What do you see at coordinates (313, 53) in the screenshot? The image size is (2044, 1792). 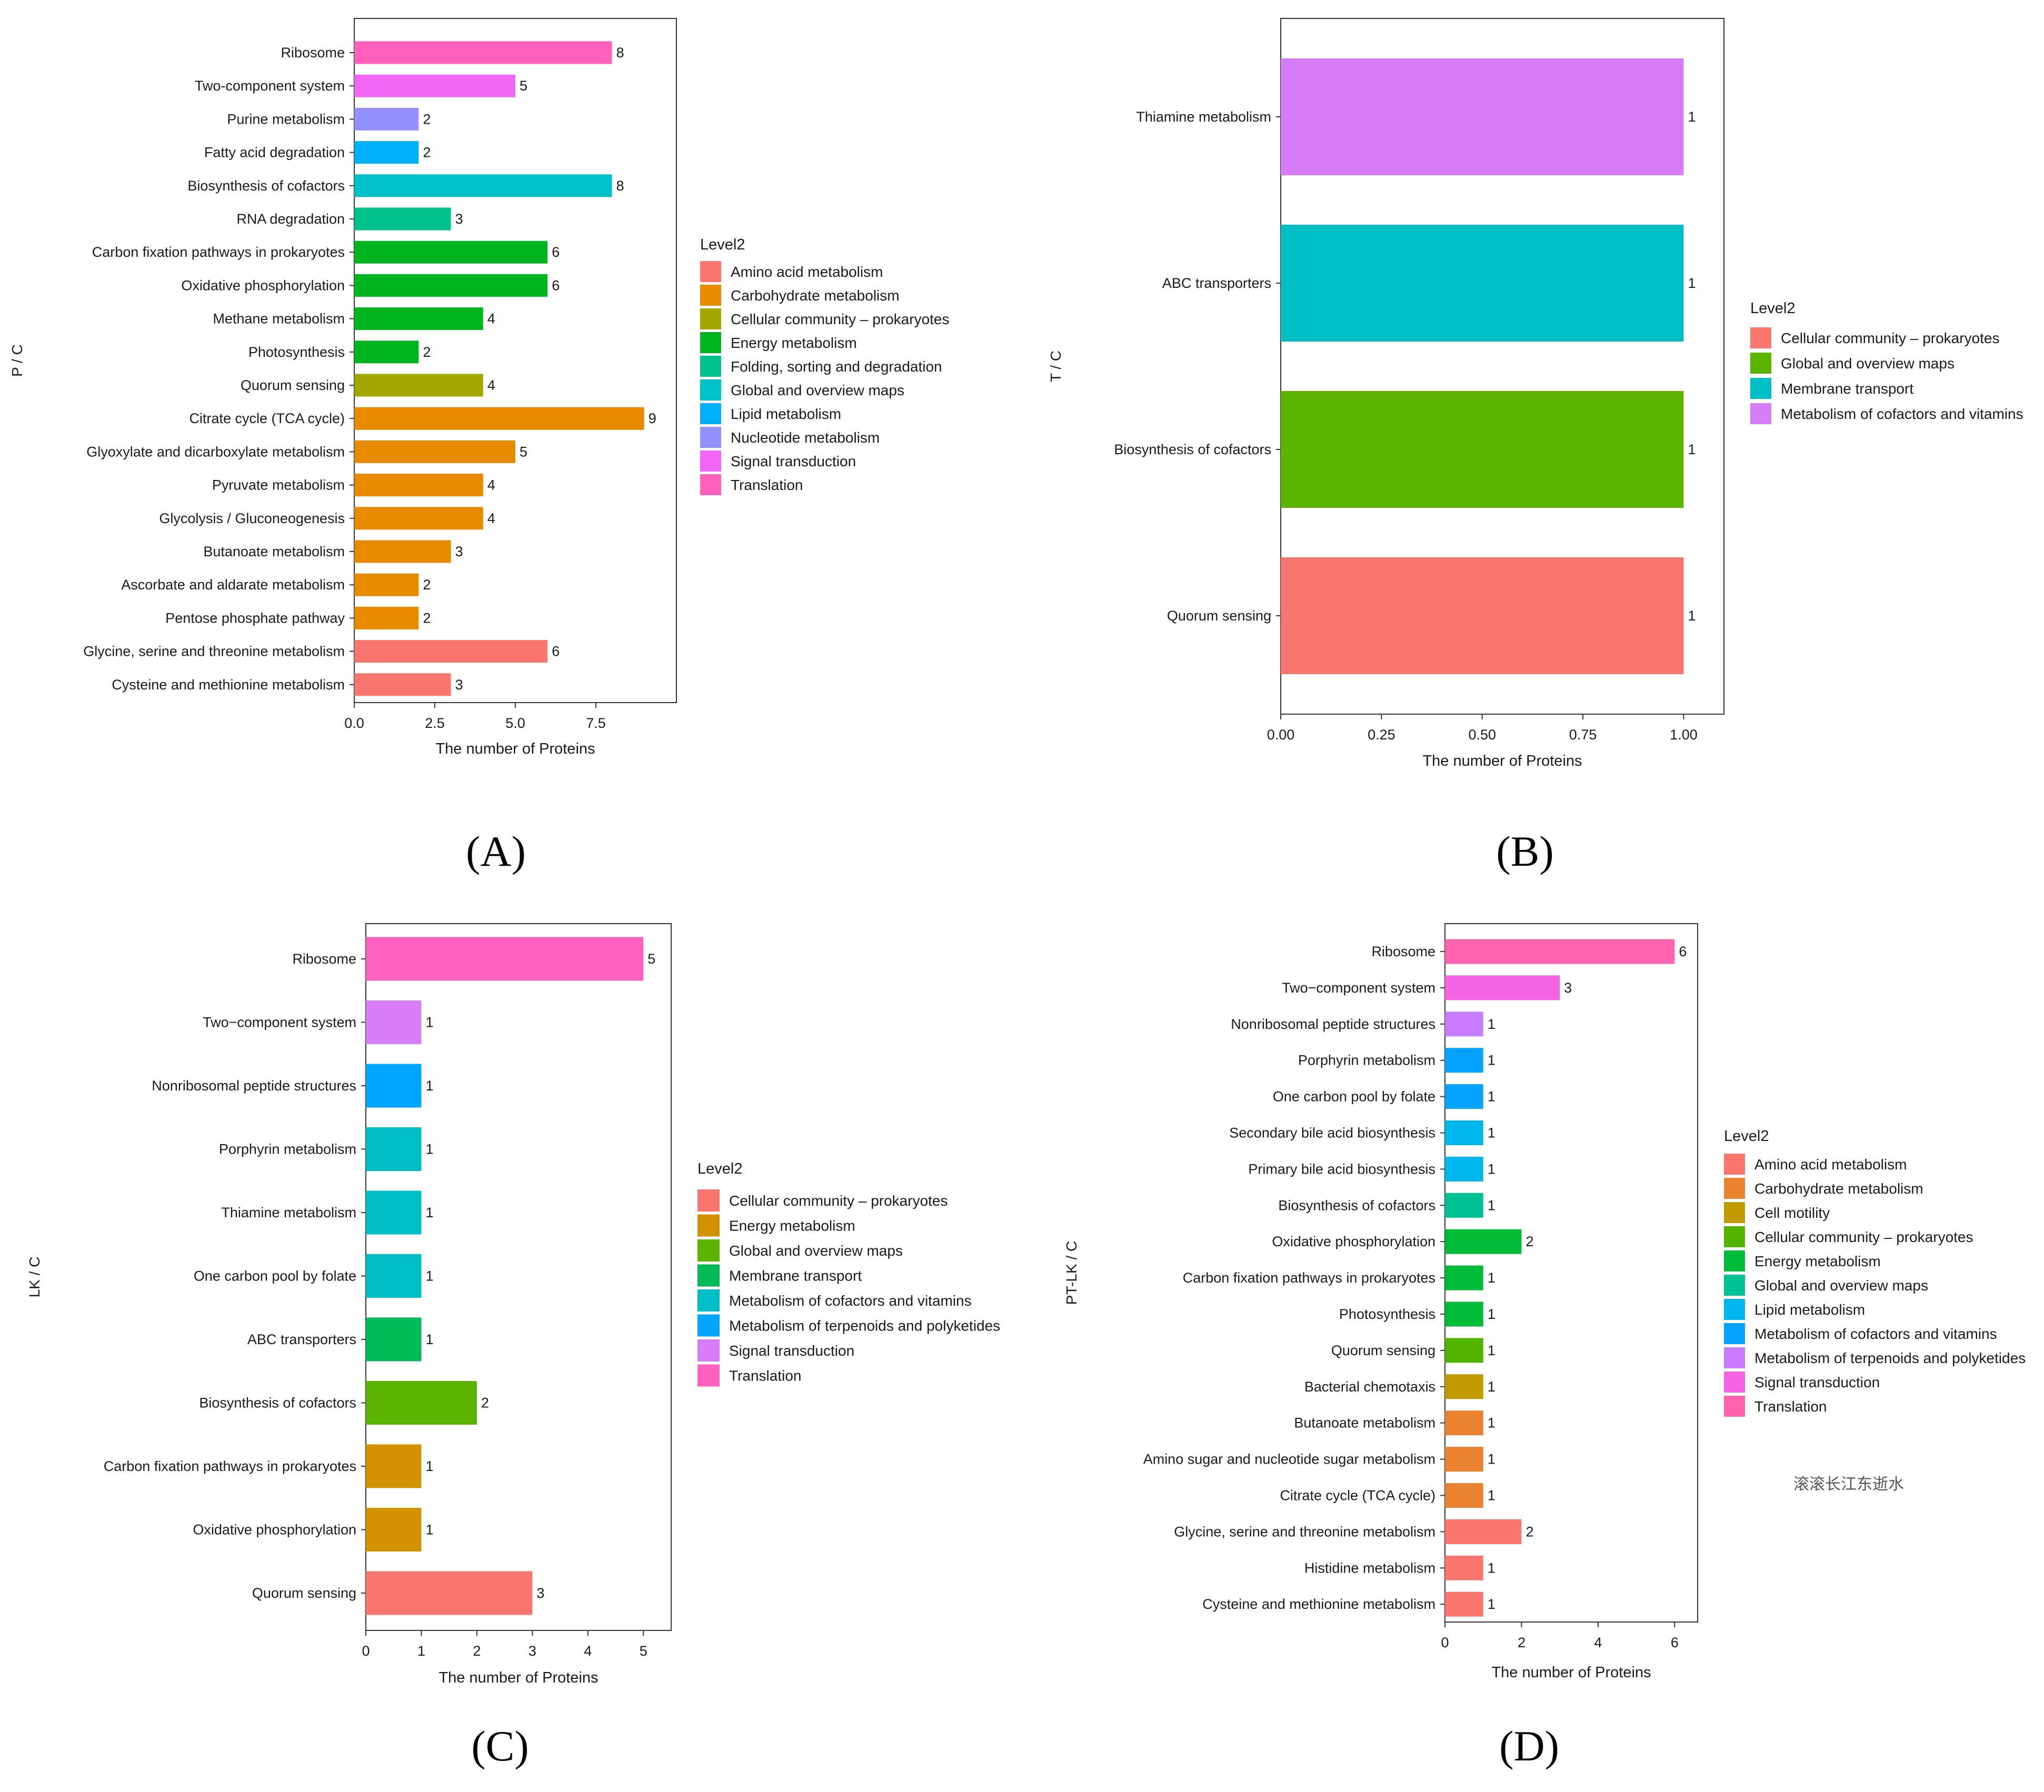 I see `category-label: Ribosome` at bounding box center [313, 53].